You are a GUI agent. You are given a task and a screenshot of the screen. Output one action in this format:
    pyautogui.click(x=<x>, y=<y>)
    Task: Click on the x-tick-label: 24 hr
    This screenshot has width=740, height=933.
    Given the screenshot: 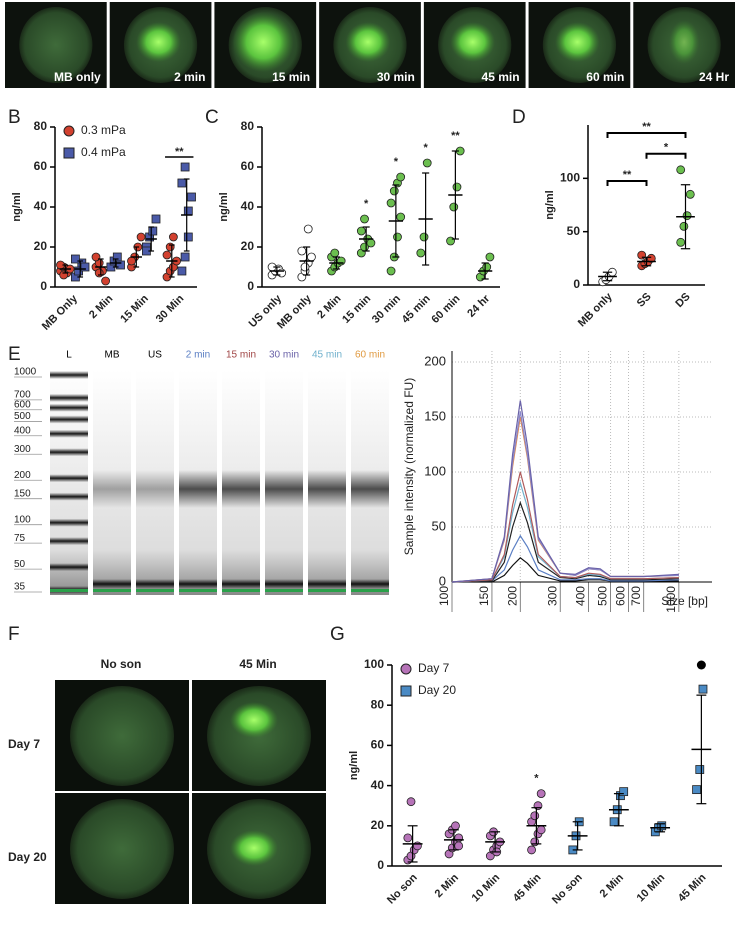 What is the action you would take?
    pyautogui.click(x=479, y=306)
    